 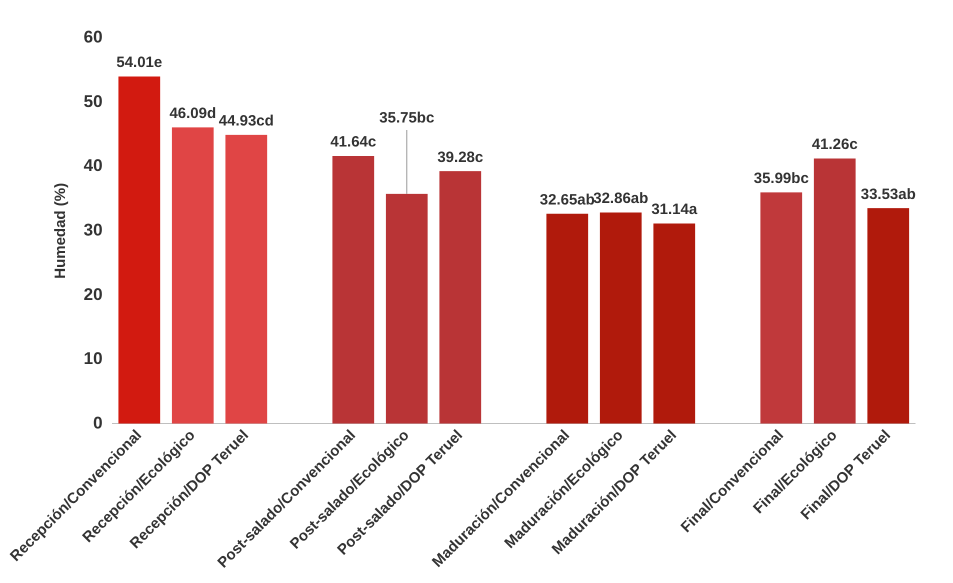 I want to click on y-tick-label: 10, so click(x=93, y=358).